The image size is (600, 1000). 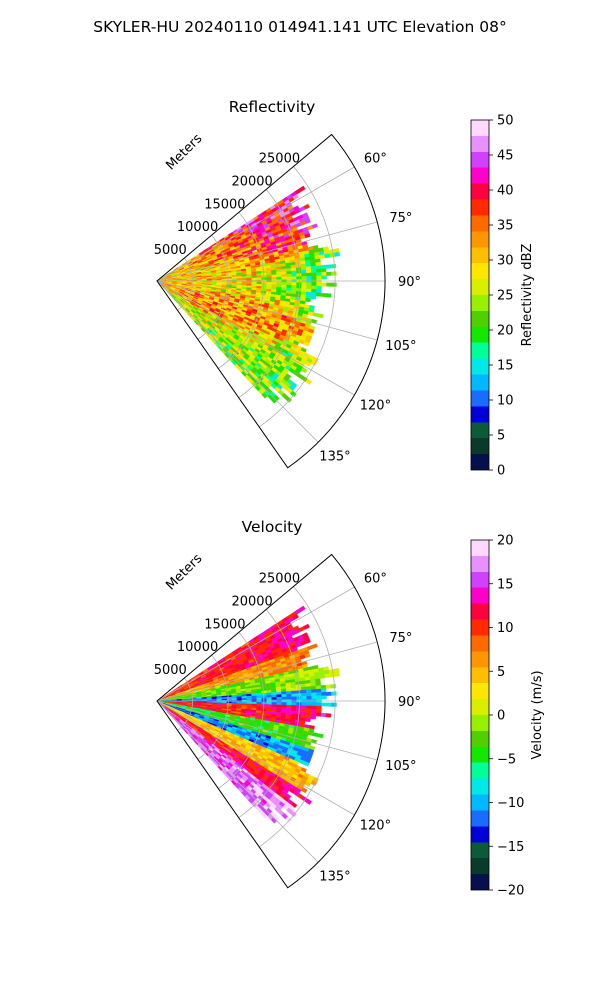 What do you see at coordinates (184, 152) in the screenshot?
I see `radial-axis-label: Meters` at bounding box center [184, 152].